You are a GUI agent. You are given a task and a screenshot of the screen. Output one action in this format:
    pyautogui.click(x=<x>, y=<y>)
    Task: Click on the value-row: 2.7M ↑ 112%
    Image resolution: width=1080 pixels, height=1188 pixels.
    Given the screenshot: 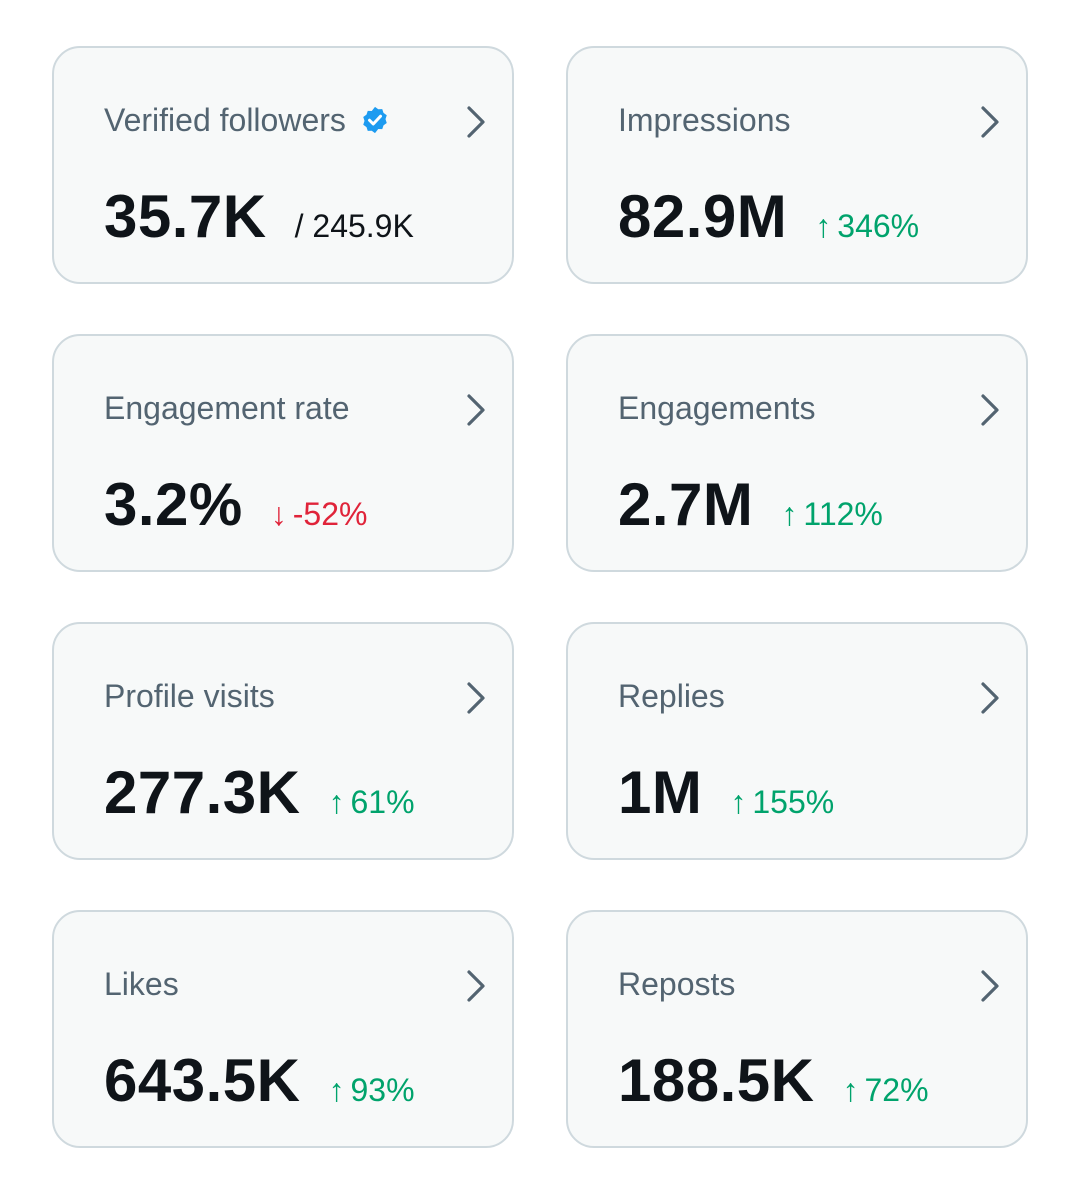 What is the action you would take?
    pyautogui.click(x=750, y=505)
    